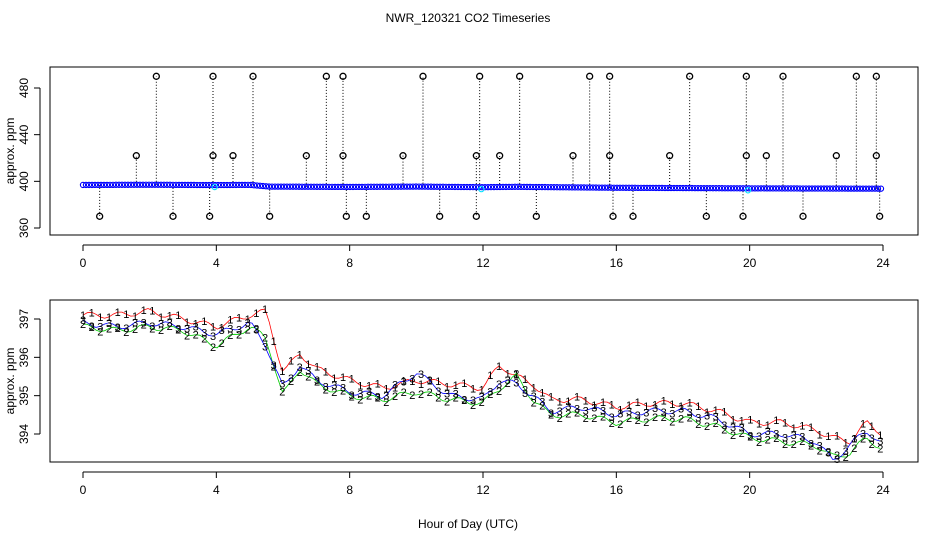 The width and height of the screenshot is (936, 540). What do you see at coordinates (24, 319) in the screenshot?
I see `bottom-y-tick-label: 397` at bounding box center [24, 319].